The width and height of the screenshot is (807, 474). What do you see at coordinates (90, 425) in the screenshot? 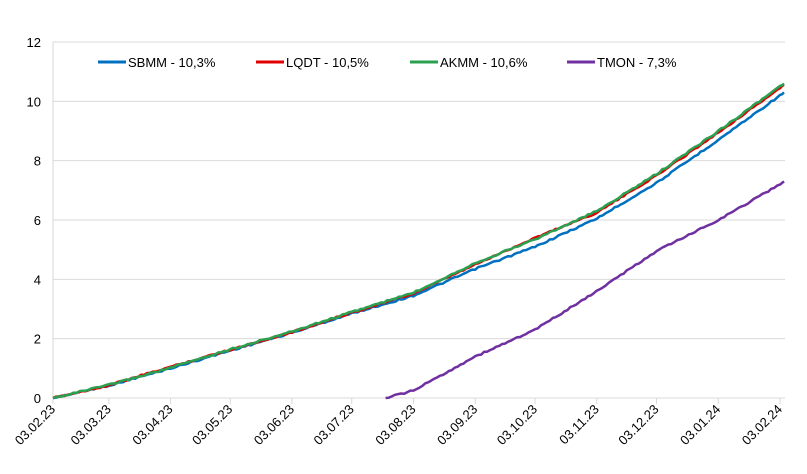
I see `x-tick-label: 03.03.23` at bounding box center [90, 425].